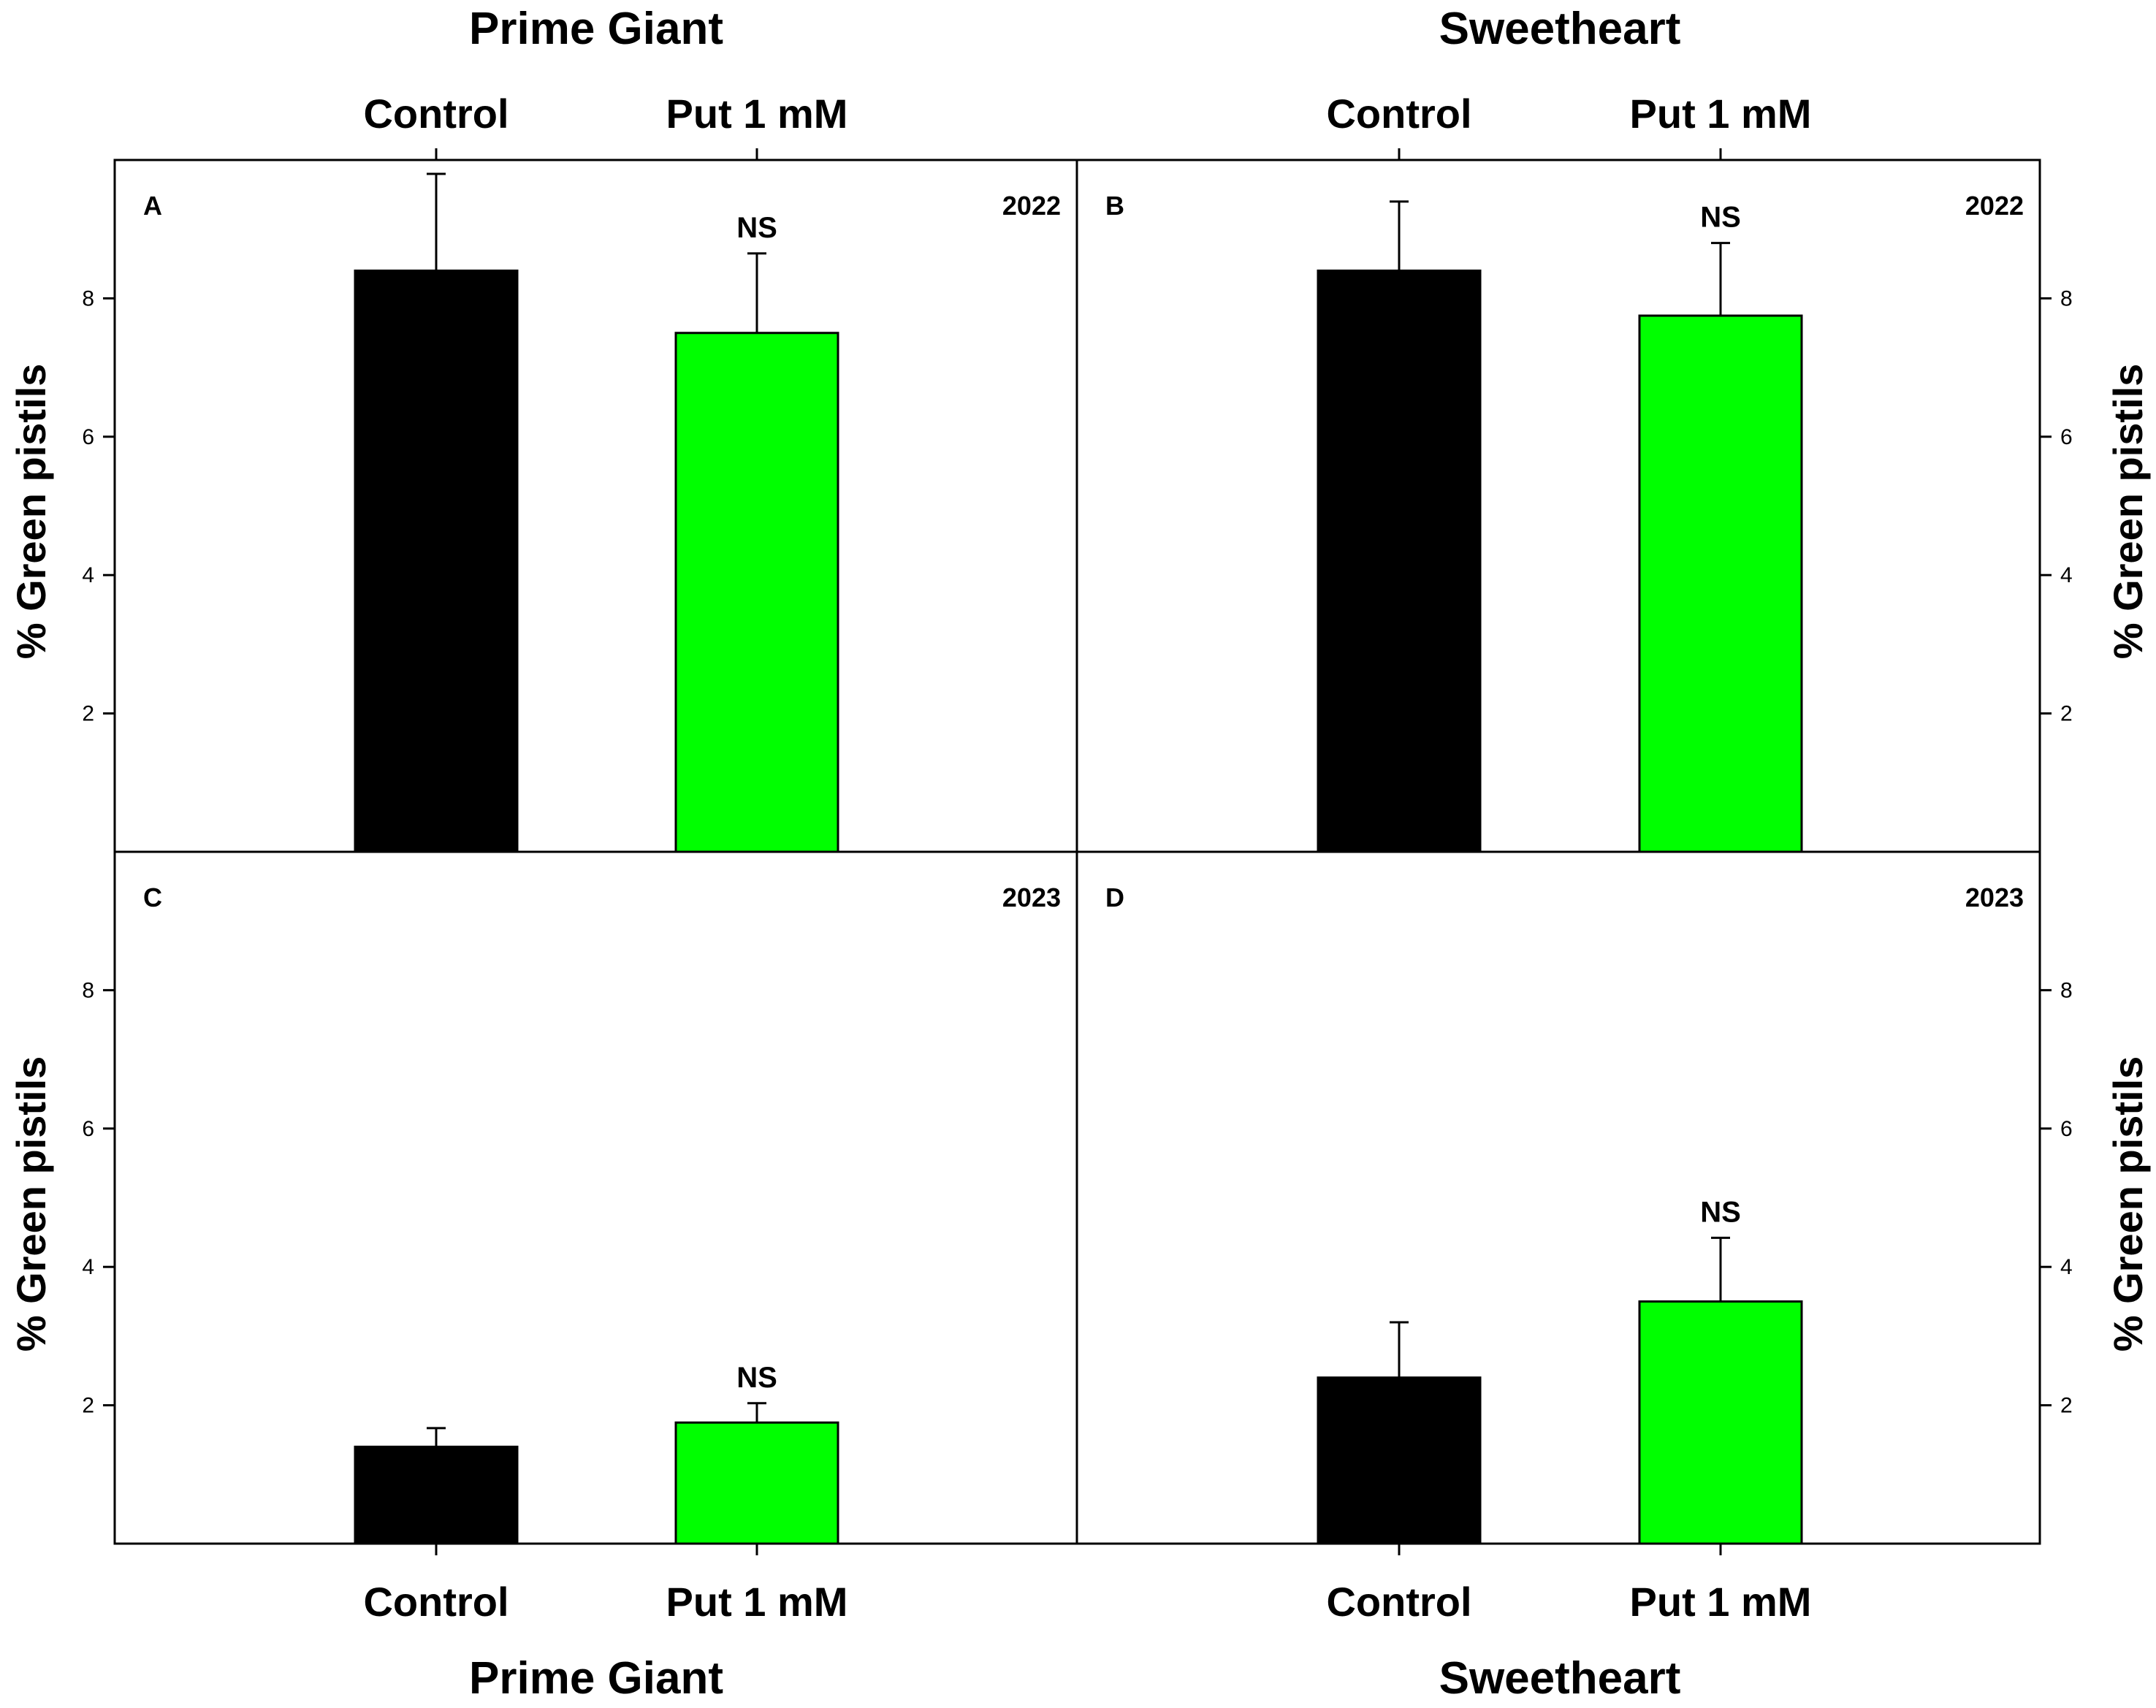 Image resolution: width=2156 pixels, height=1708 pixels. What do you see at coordinates (1114, 206) in the screenshot?
I see `panel-label-b: B` at bounding box center [1114, 206].